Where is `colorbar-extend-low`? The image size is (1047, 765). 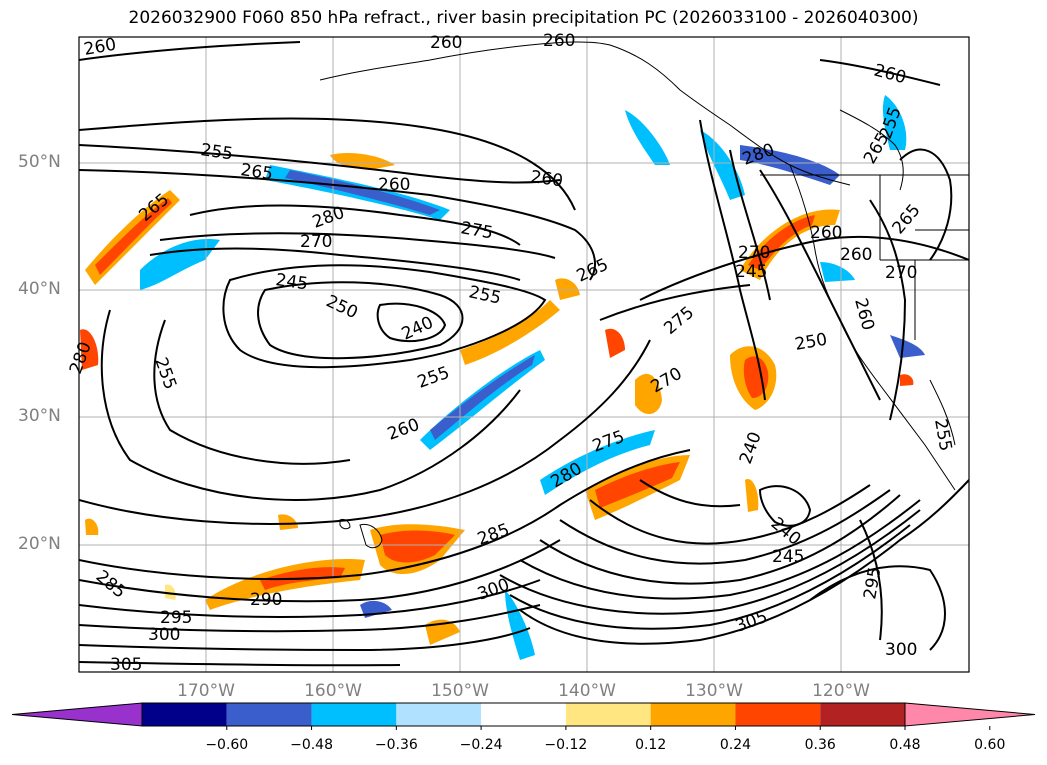
colorbar-extend-low is located at coordinates (77, 714).